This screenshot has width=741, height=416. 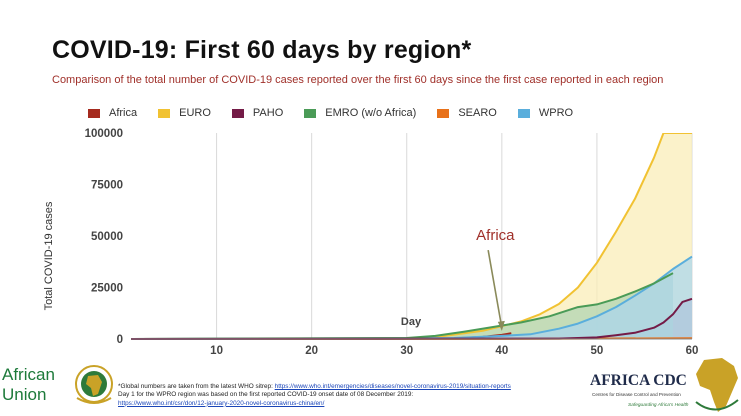 What do you see at coordinates (523, 113) in the screenshot?
I see `legend-swatch-wpro` at bounding box center [523, 113].